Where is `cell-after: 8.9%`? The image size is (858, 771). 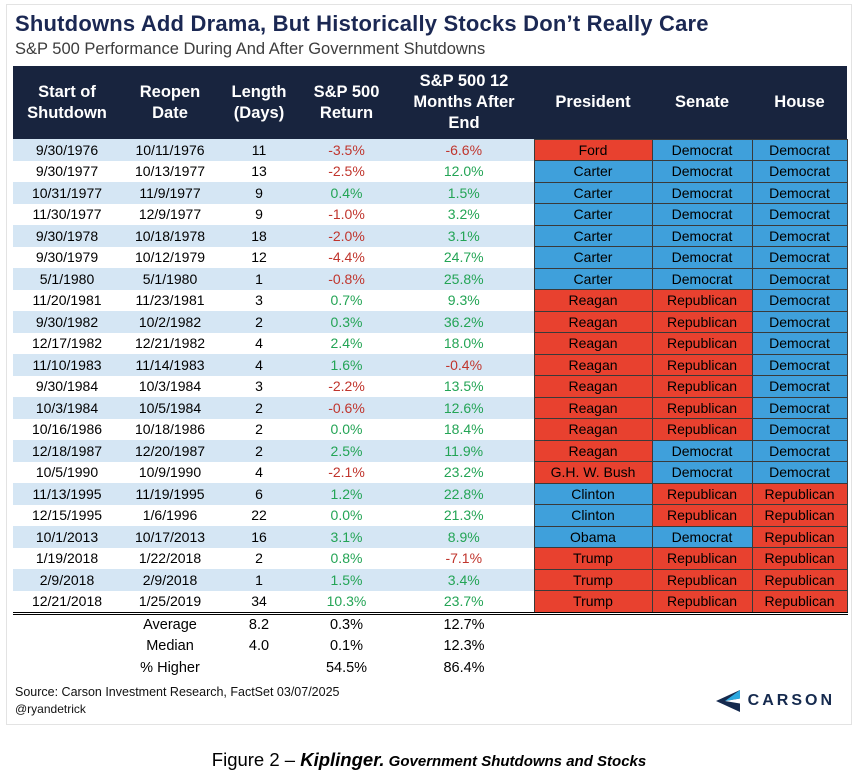
cell-after: 8.9% is located at coordinates (464, 537).